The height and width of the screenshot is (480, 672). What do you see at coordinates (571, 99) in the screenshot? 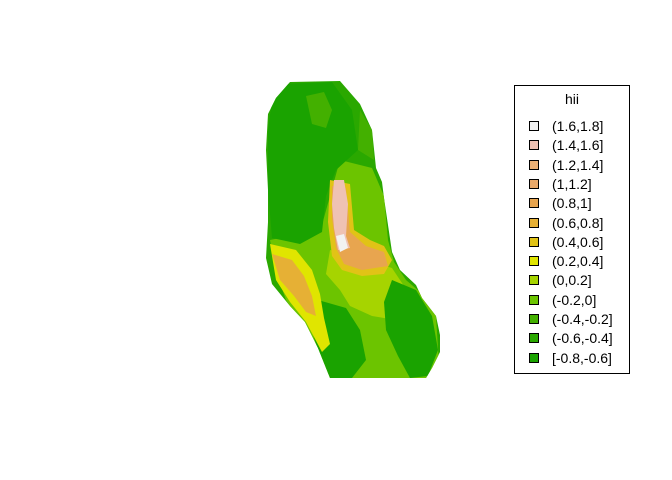
I see `legend-title: hii` at bounding box center [571, 99].